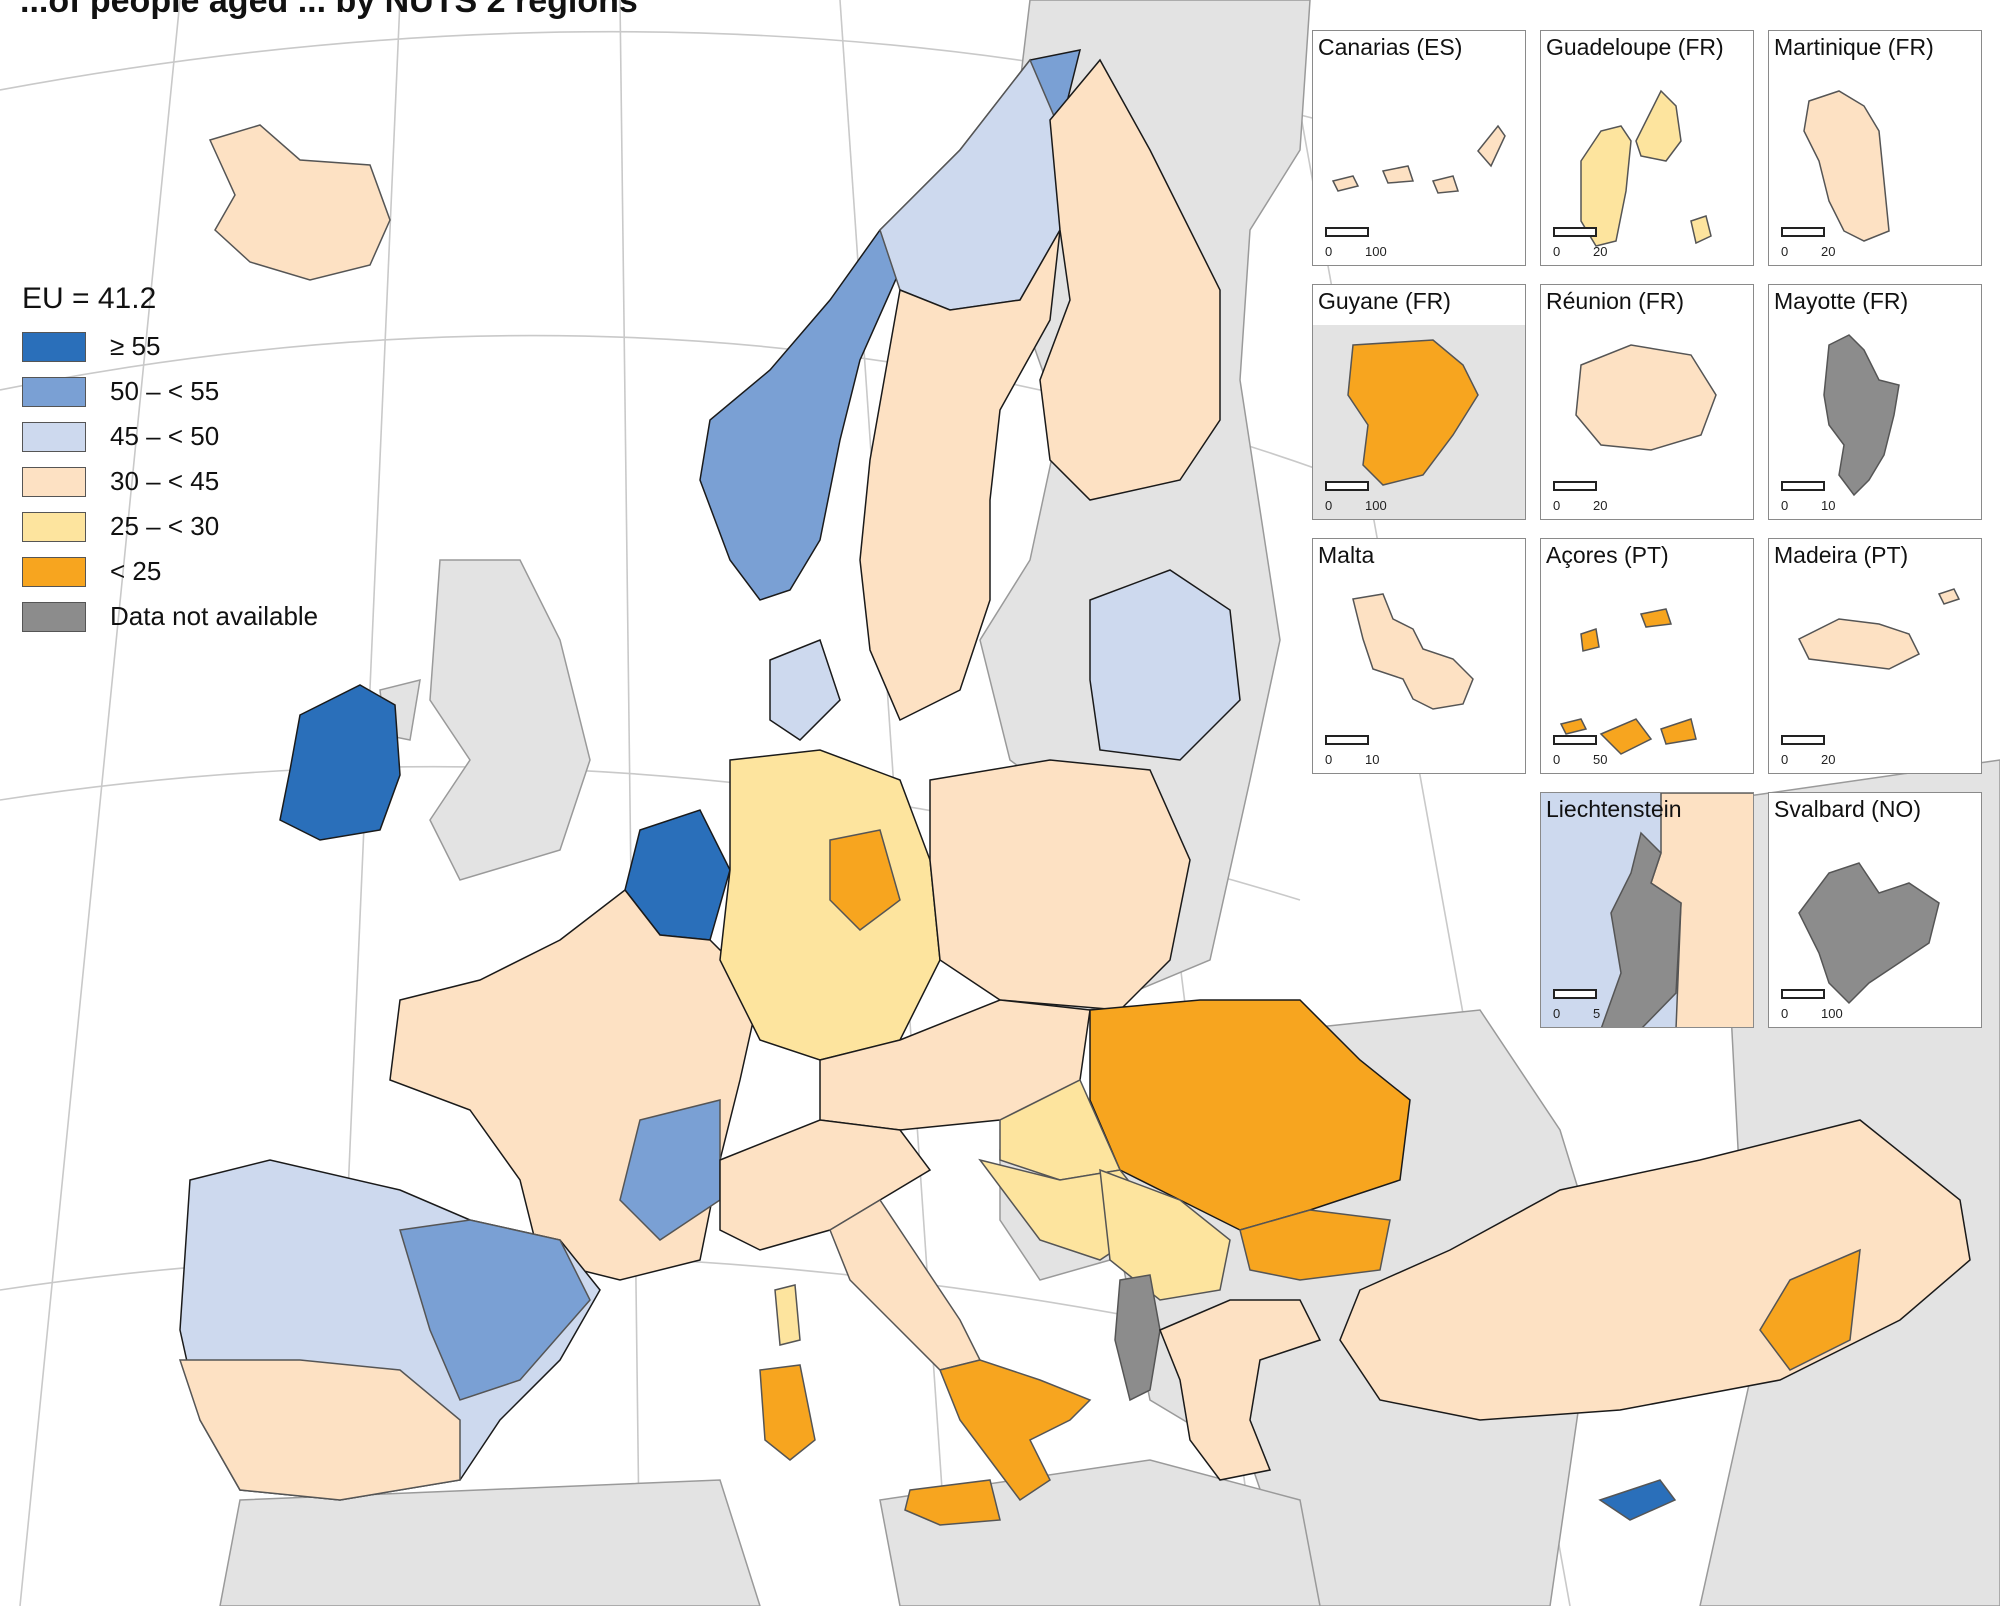 This screenshot has width=2000, height=1606. What do you see at coordinates (1847, 809) in the screenshot?
I see `inset-title: Svalbard (NO)` at bounding box center [1847, 809].